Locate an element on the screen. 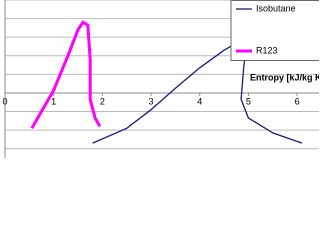 This screenshot has width=320, height=240. x-tick-label: 0 is located at coordinates (4, 101).